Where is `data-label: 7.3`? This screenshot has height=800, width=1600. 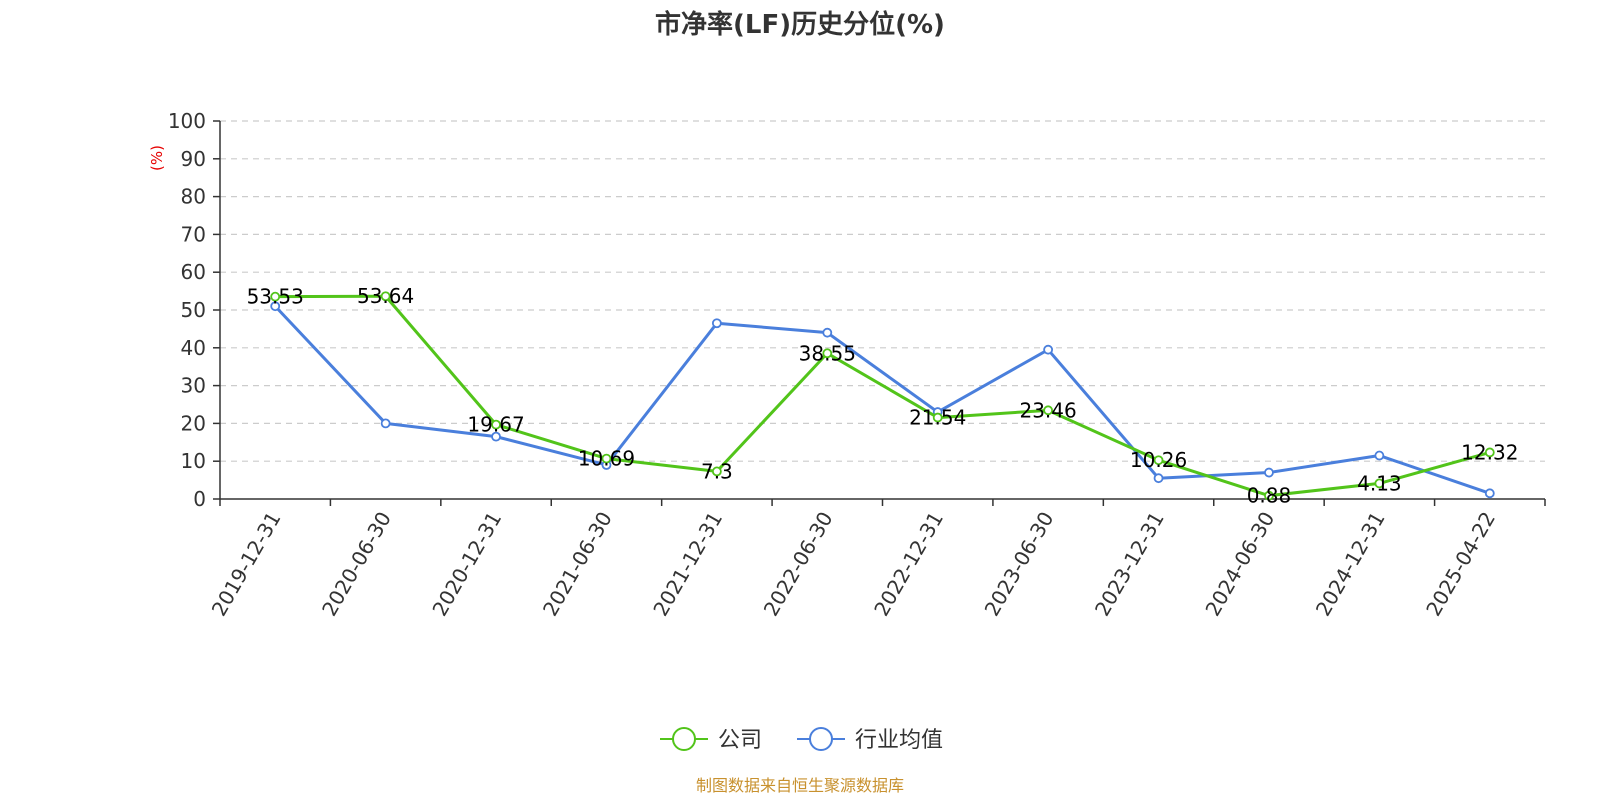
data-label: 7.3 is located at coordinates (717, 471).